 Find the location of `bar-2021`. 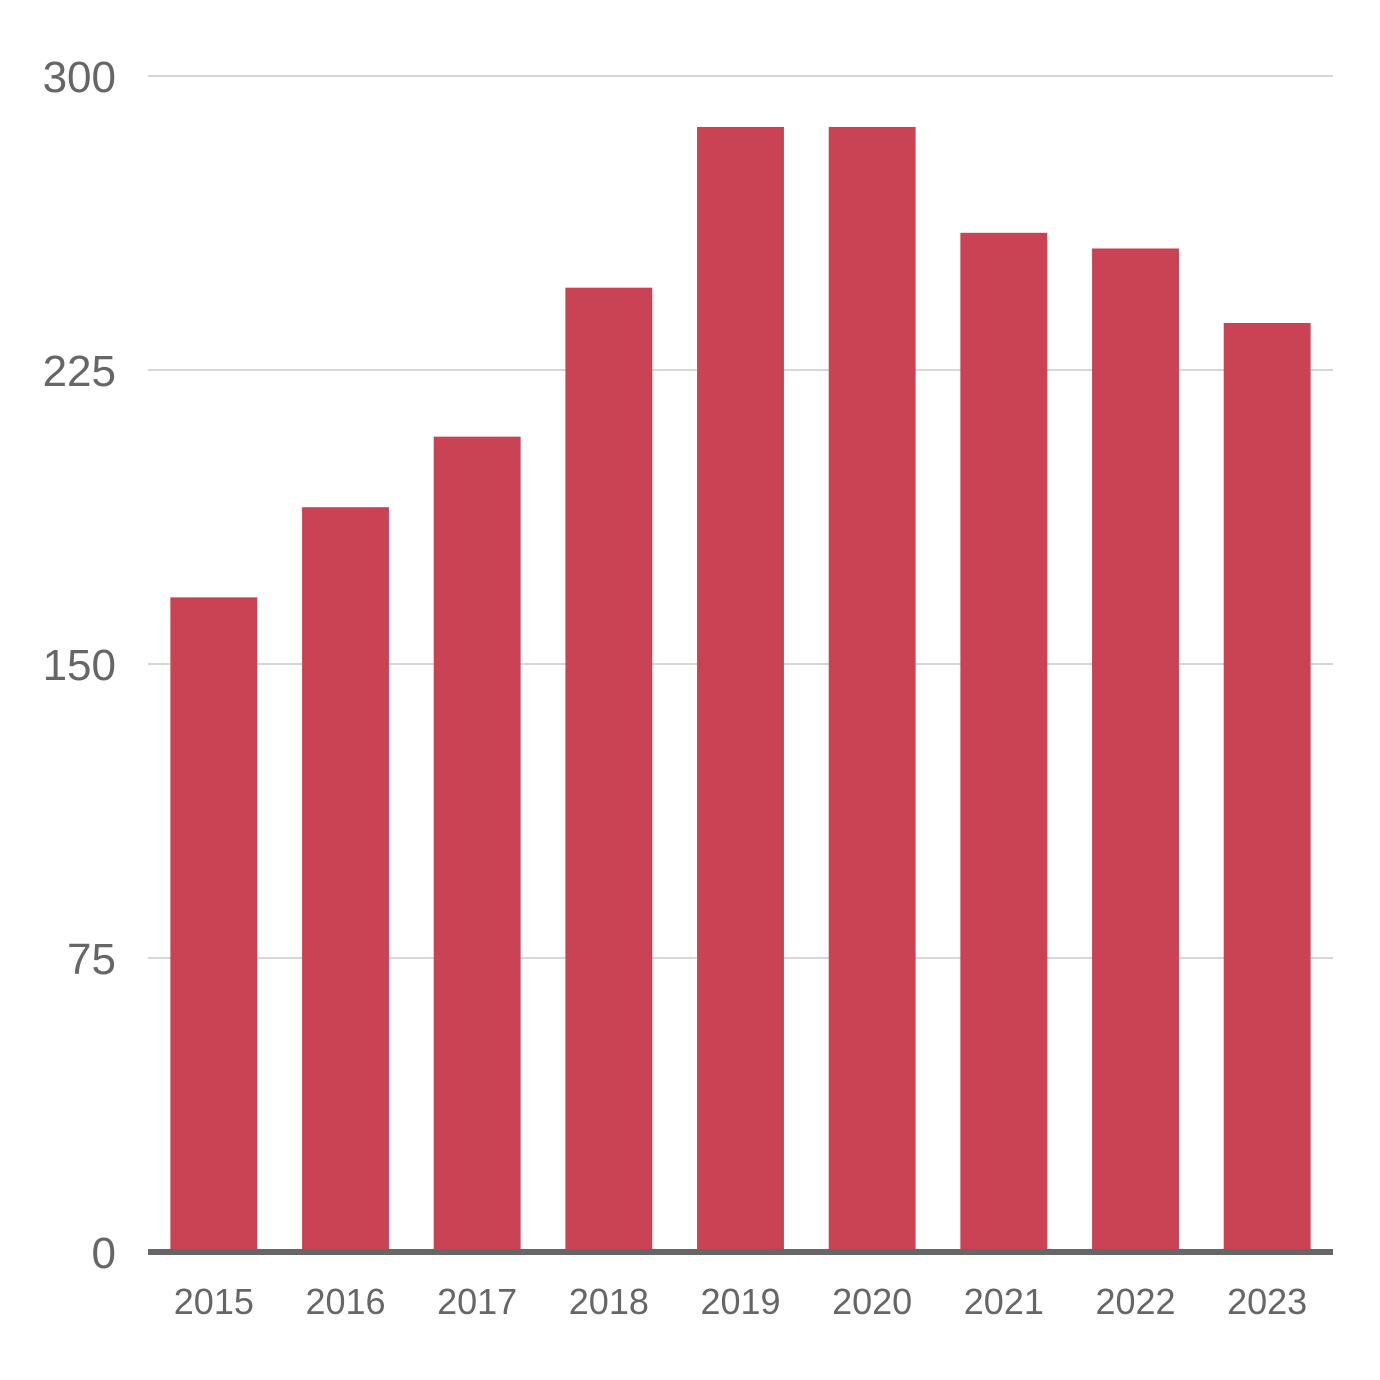

bar-2021 is located at coordinates (1004, 742).